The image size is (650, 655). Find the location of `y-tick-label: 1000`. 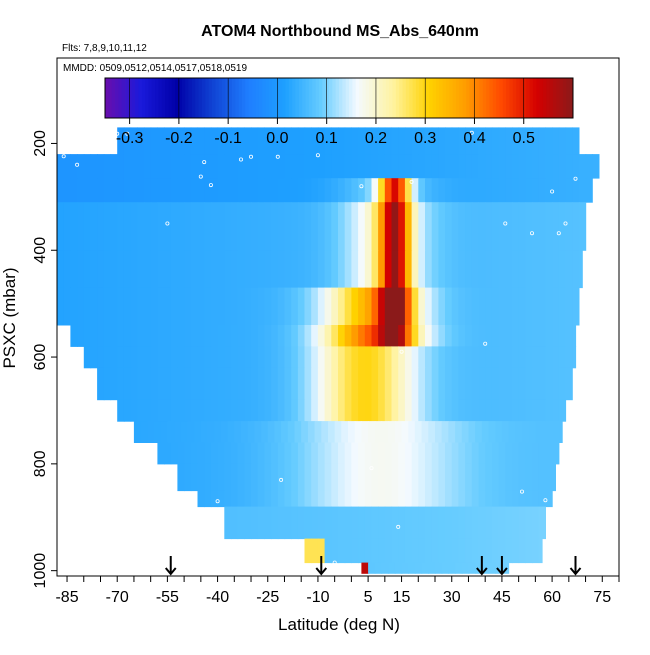

y-tick-label: 1000 is located at coordinates (40, 571).